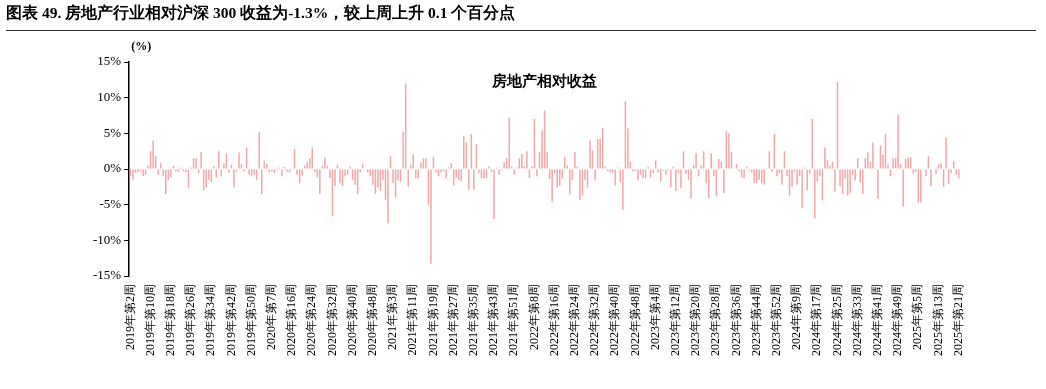 This screenshot has height=389, width=1046. I want to click on x-tick-label: 2025年第5周, so click(917, 317).